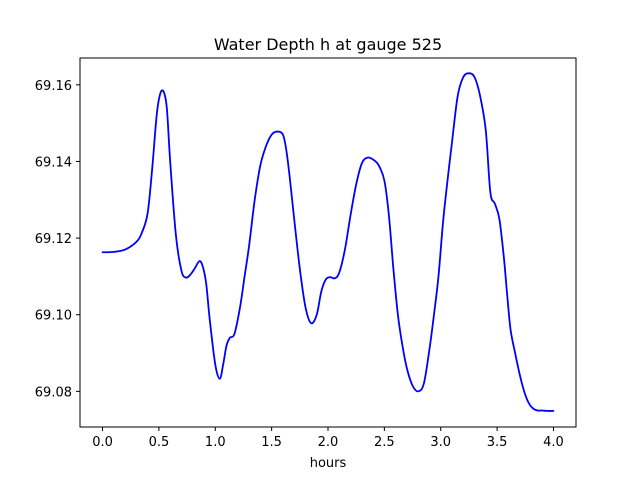 Image resolution: width=640 pixels, height=485 pixels. Describe the element at coordinates (159, 442) in the screenshot. I see `x-tick-label: 0.5` at that location.